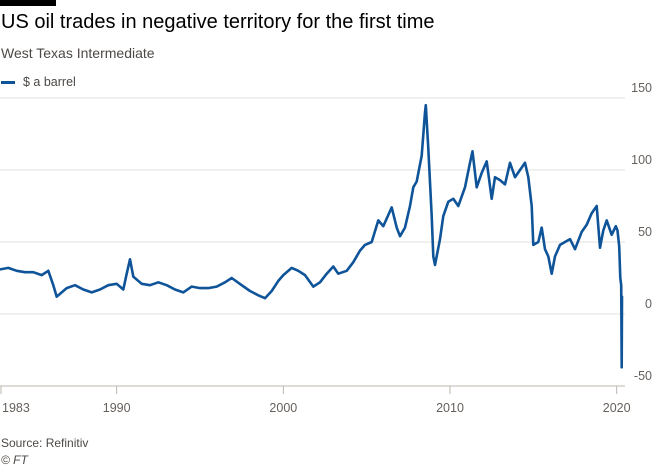 Image resolution: width=655 pixels, height=468 pixels. What do you see at coordinates (16, 408) in the screenshot?
I see `x-tick-label: 1983` at bounding box center [16, 408].